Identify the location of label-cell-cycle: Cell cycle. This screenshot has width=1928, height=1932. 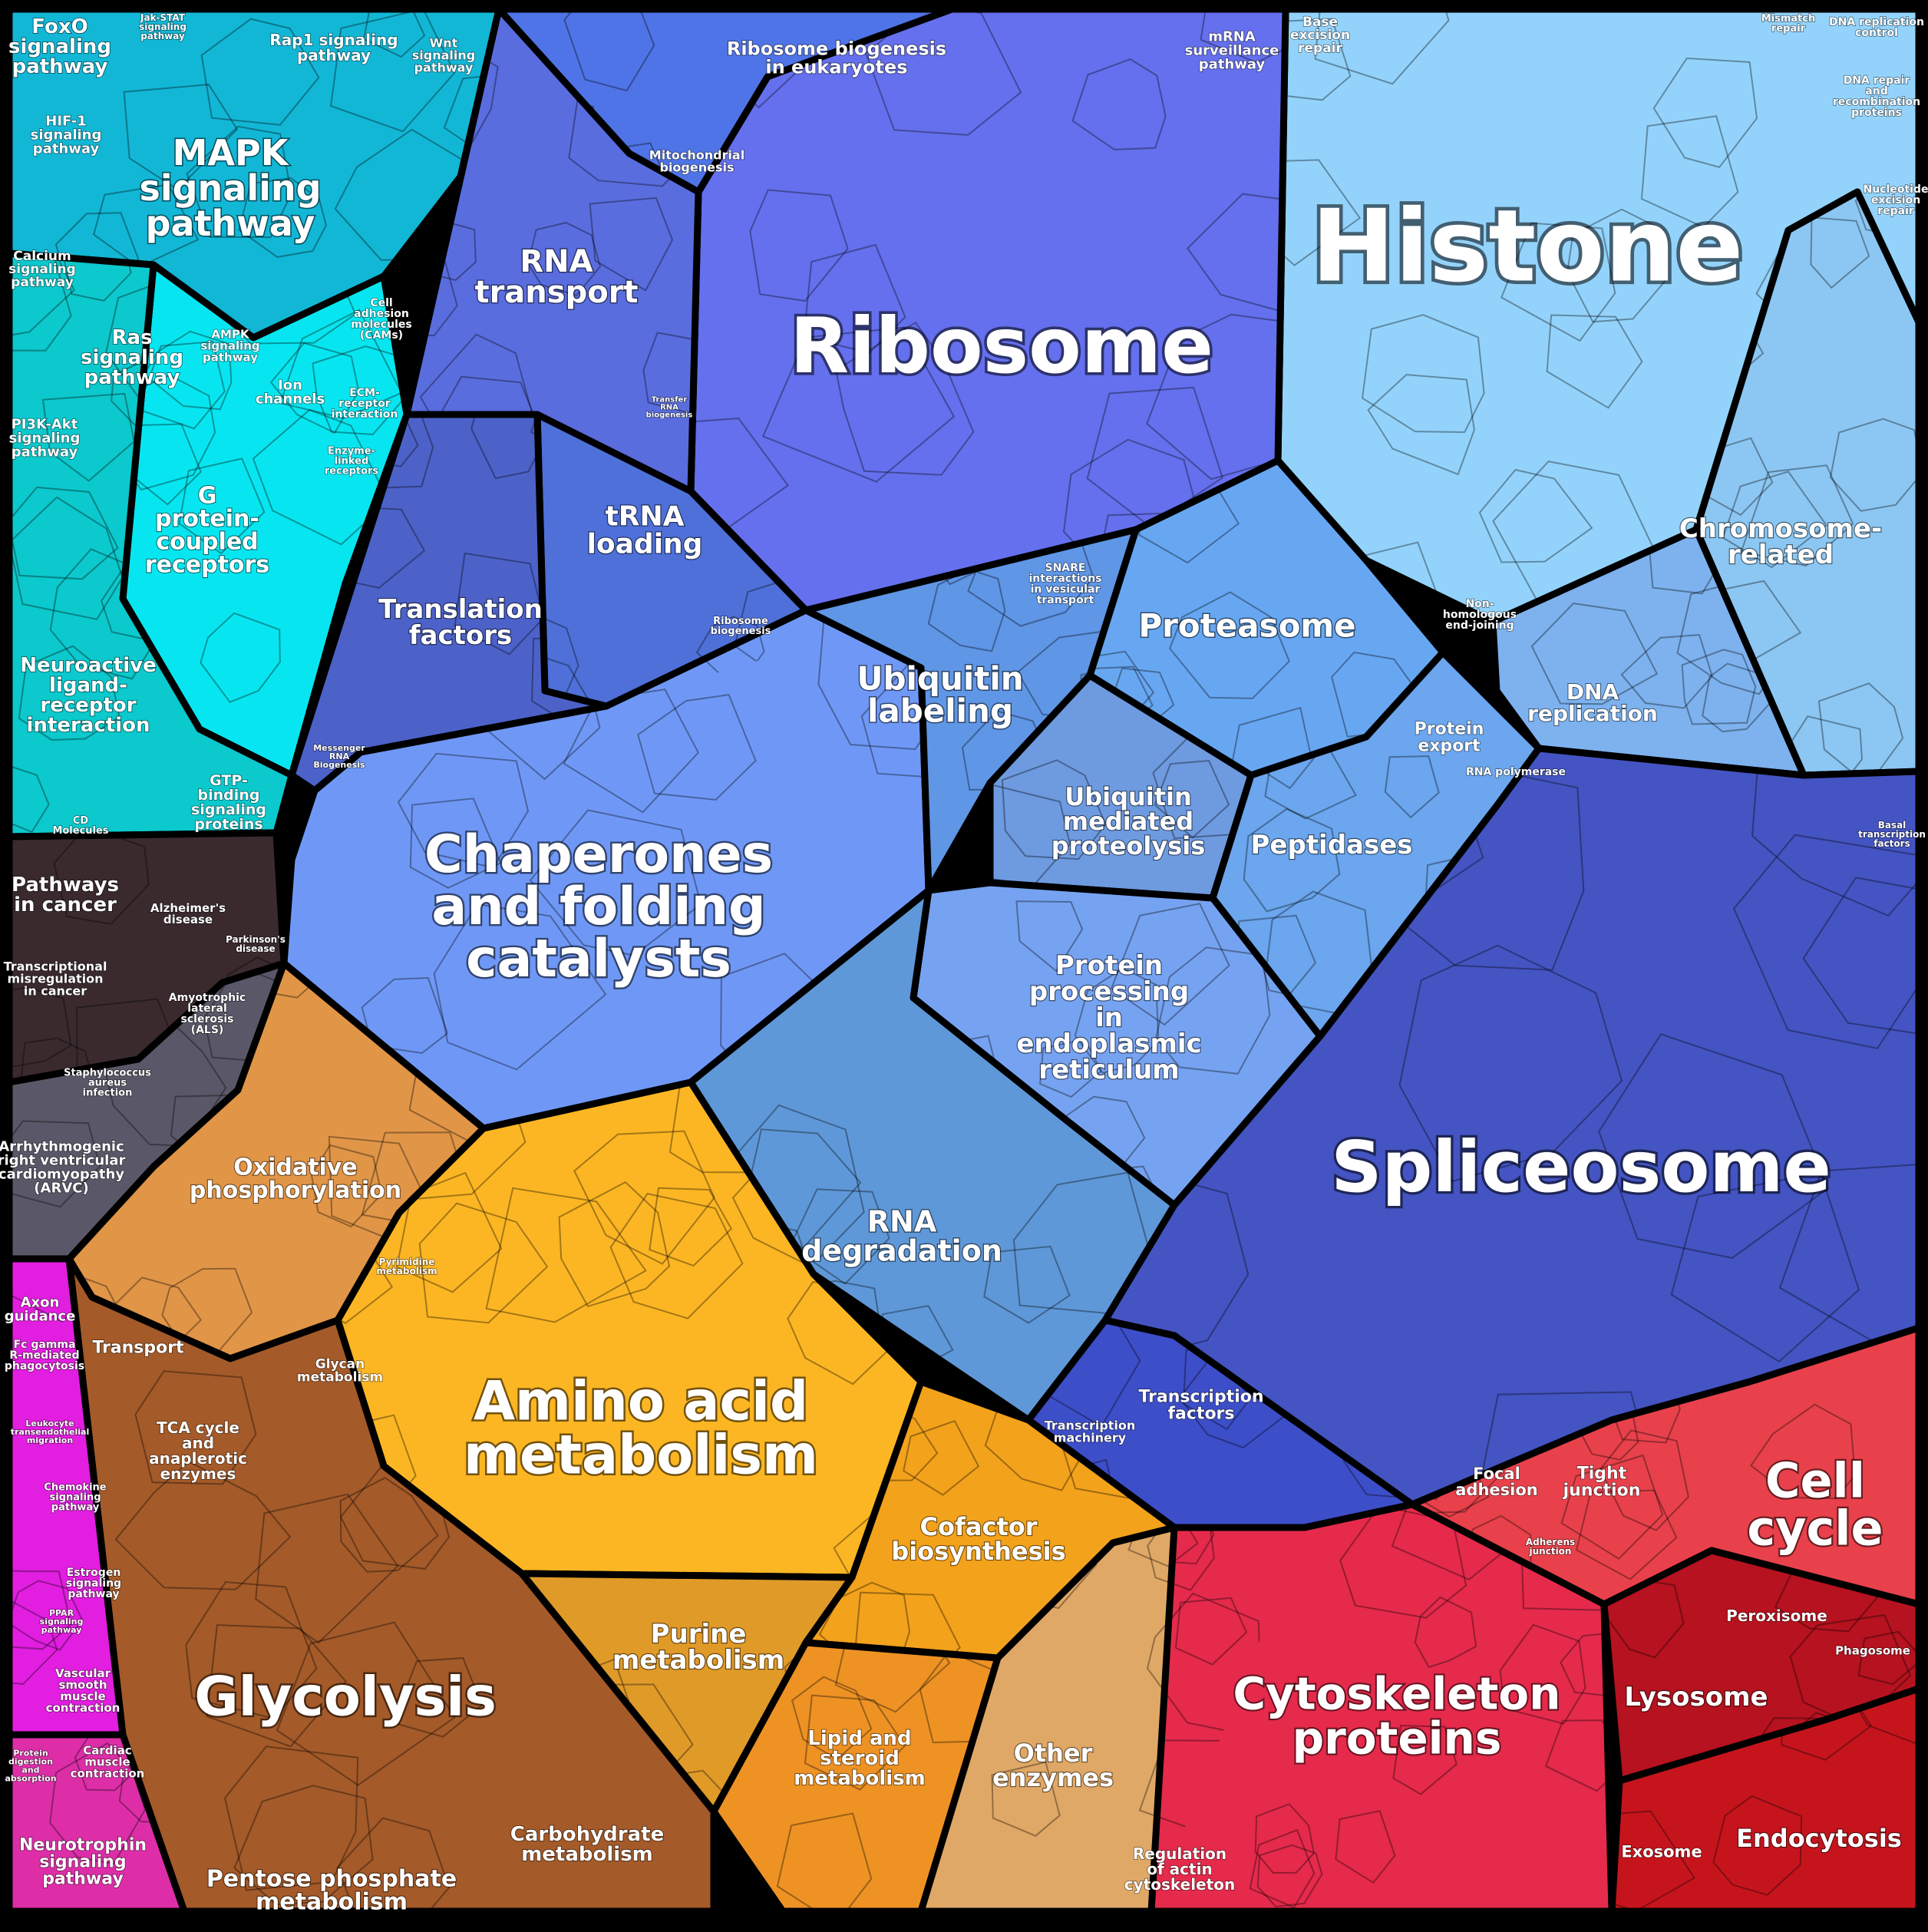
(1815, 1505).